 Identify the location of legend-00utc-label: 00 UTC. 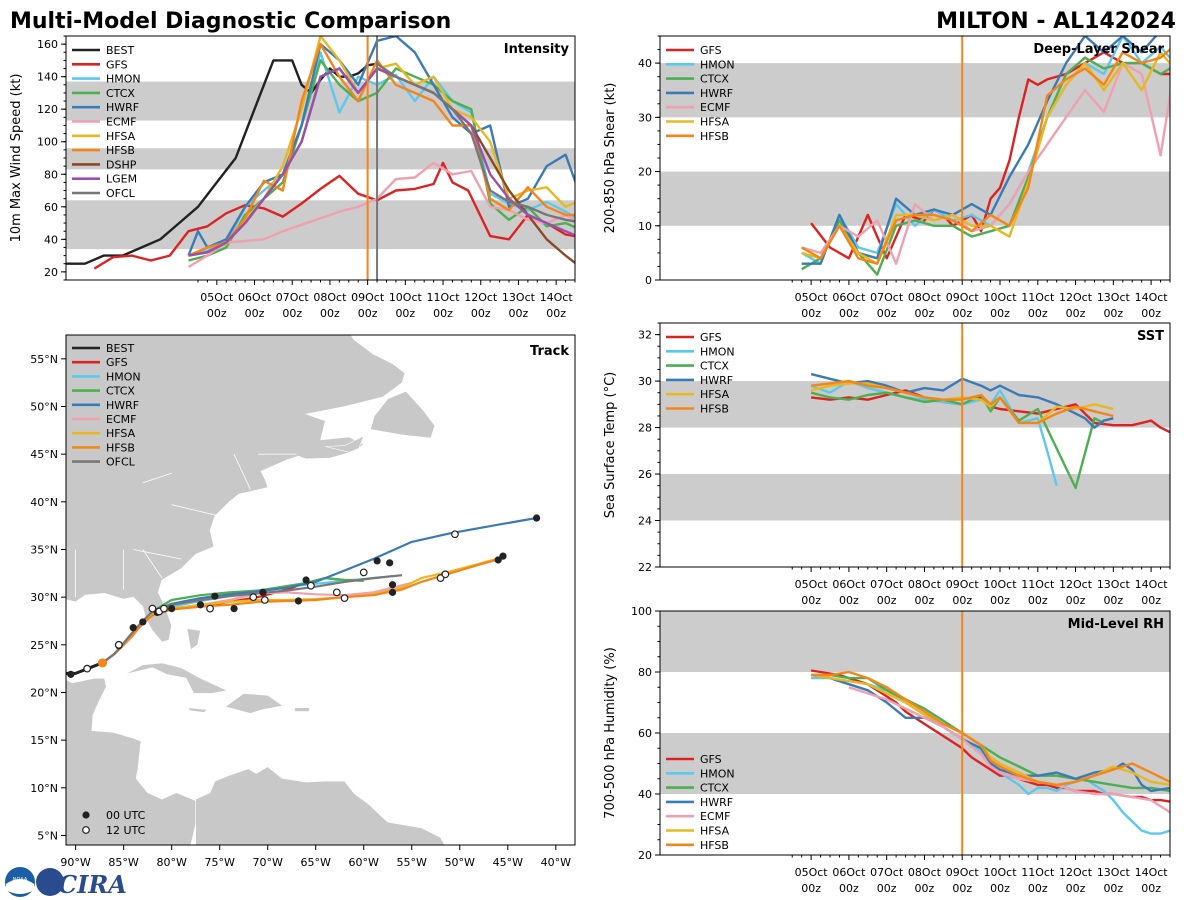
(126, 815).